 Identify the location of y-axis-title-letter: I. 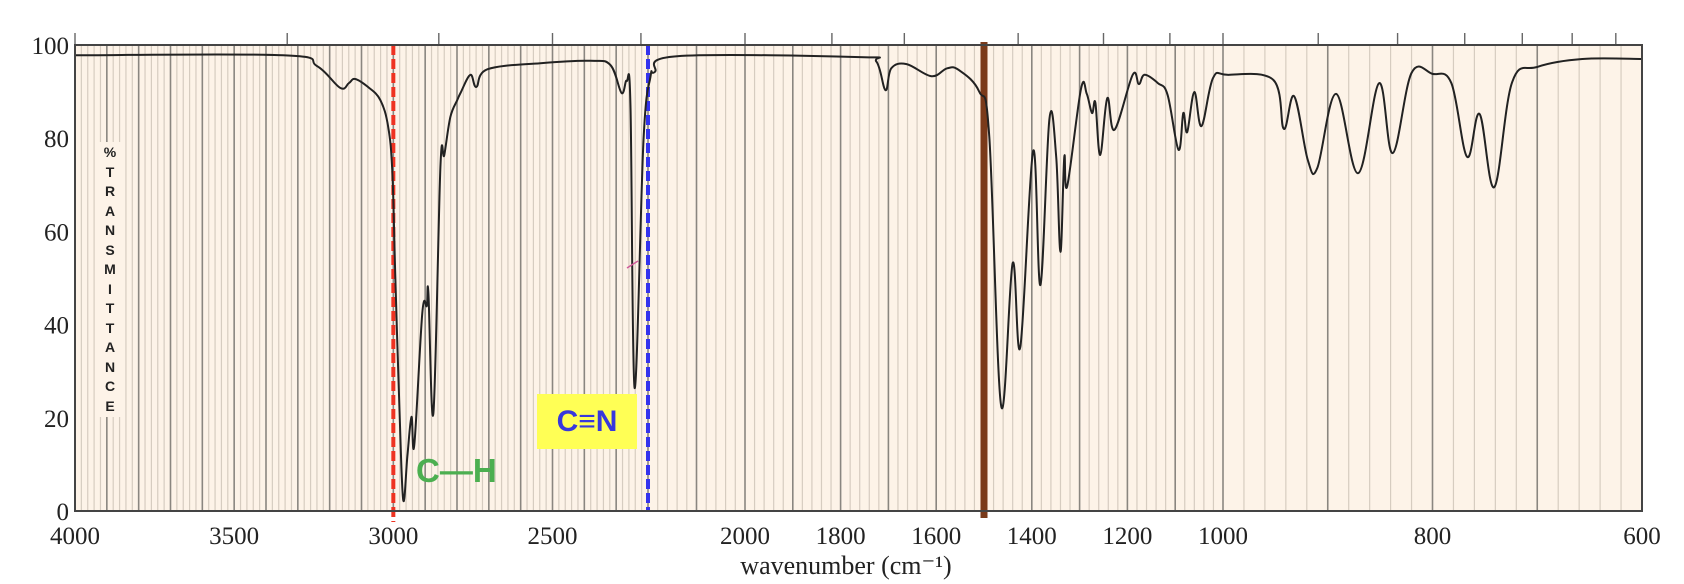
(110, 288).